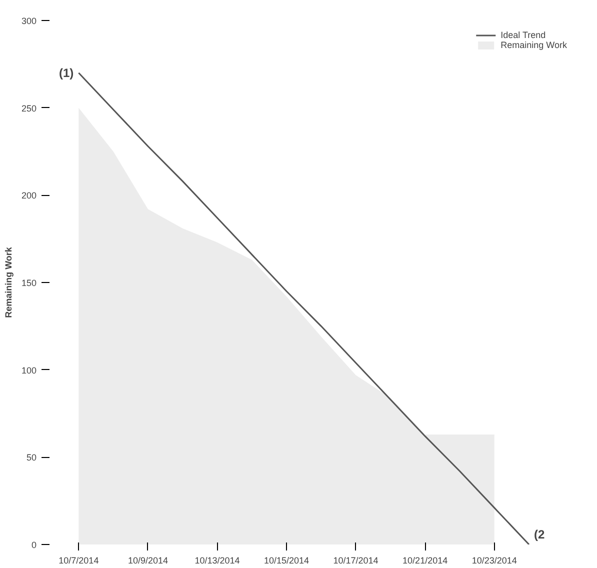 The height and width of the screenshot is (568, 597). What do you see at coordinates (287, 561) in the screenshot?
I see `x-tick-label: 10/15/2014` at bounding box center [287, 561].